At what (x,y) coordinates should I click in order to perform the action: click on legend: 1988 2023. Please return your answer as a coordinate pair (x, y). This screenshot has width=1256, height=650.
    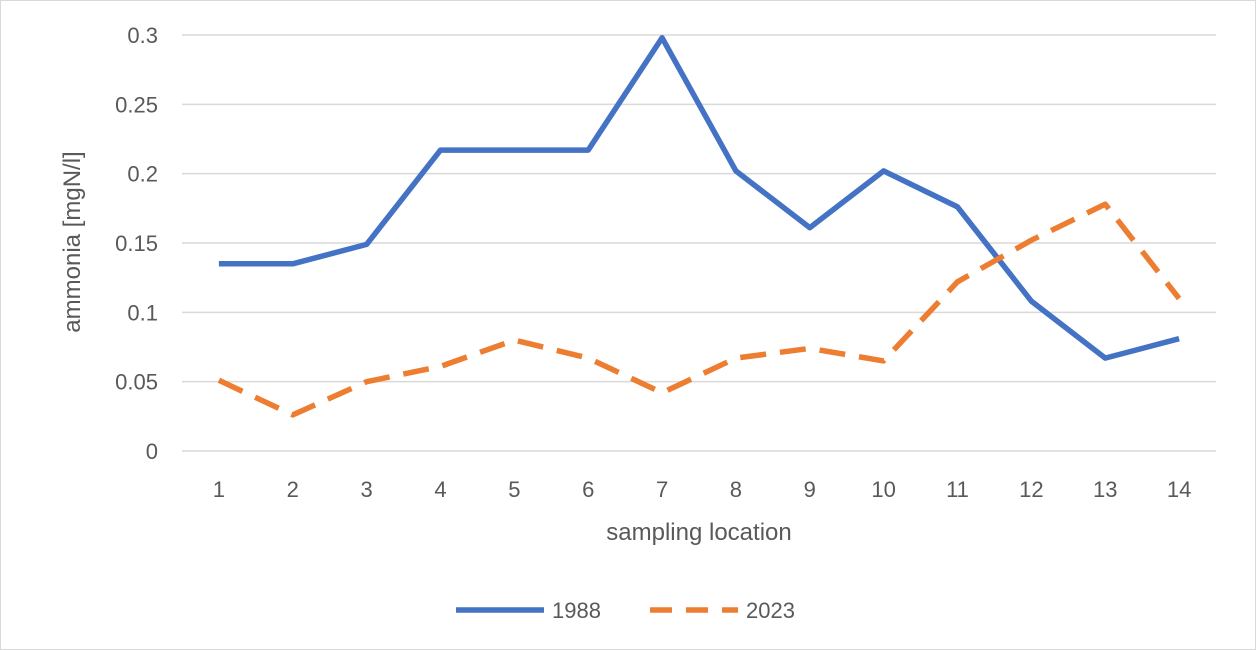
    Looking at the image, I should click on (625, 610).